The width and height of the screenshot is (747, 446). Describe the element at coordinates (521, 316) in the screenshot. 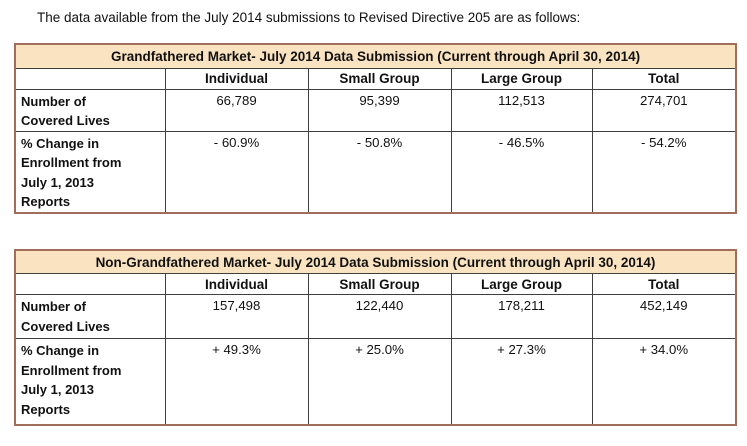

I see `data-cell: 178,211` at that location.